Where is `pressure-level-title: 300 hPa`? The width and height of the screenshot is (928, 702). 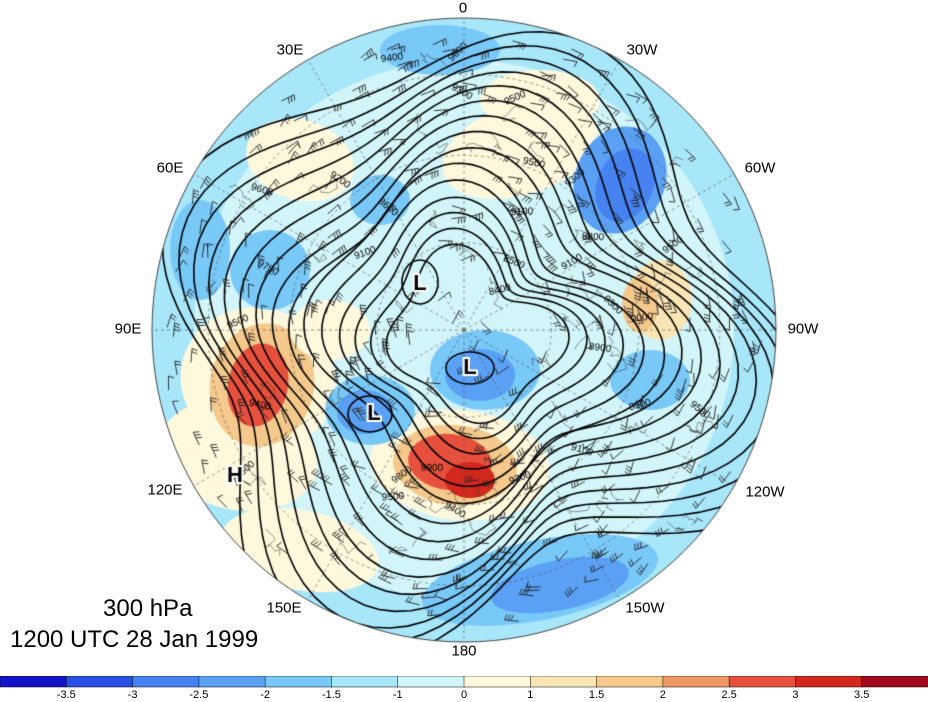 pressure-level-title: 300 hPa is located at coordinates (148, 608).